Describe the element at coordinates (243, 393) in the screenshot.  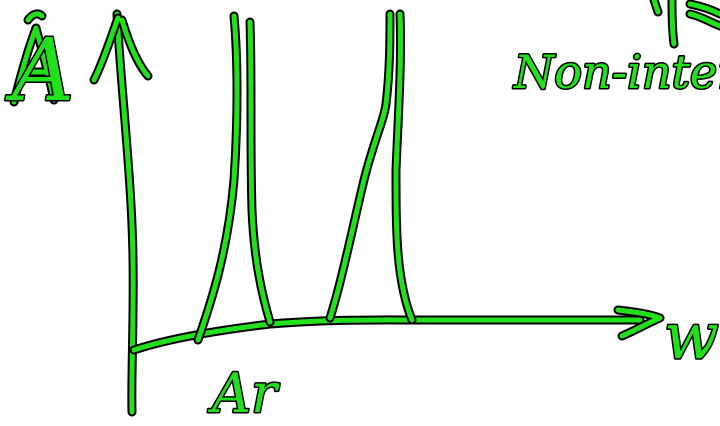
I see `ar-label: Ar` at that location.